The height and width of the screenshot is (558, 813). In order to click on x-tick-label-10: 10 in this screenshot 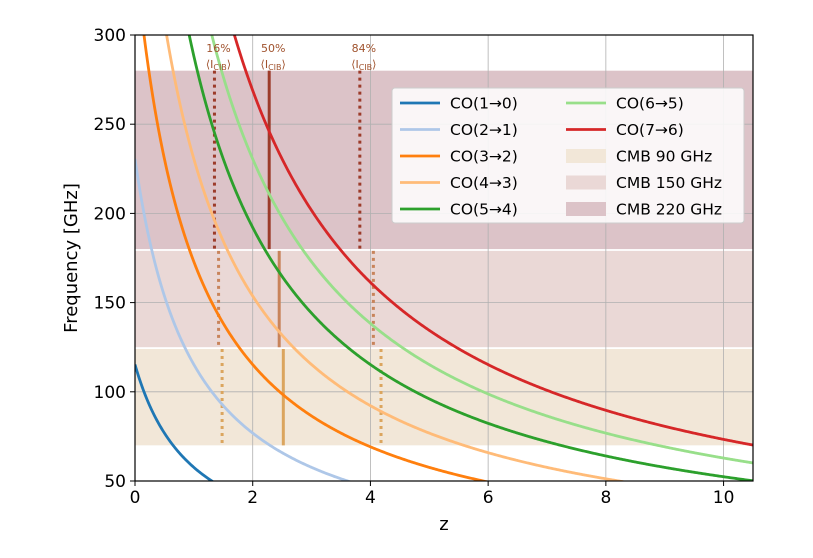, I will do `click(724, 498)`.